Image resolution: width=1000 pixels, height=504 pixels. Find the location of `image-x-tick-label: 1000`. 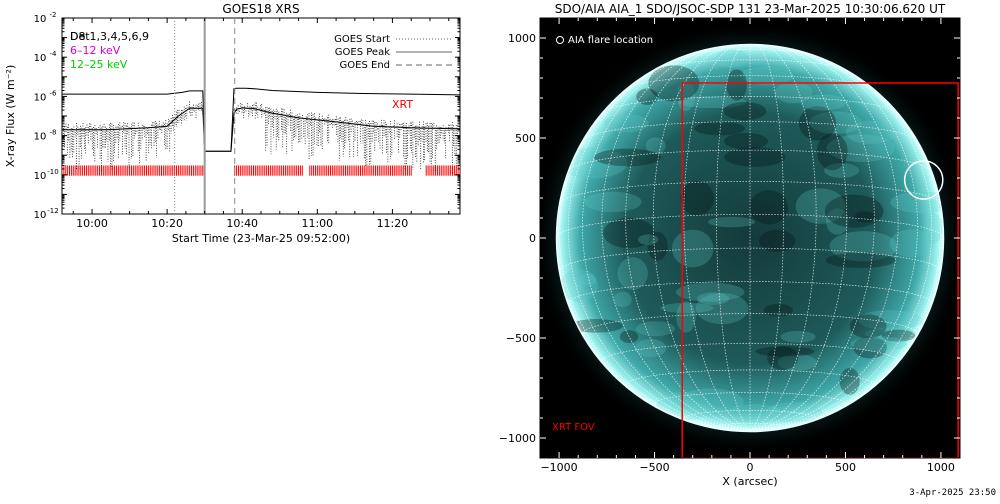

image-x-tick-label: 1000 is located at coordinates (941, 467).